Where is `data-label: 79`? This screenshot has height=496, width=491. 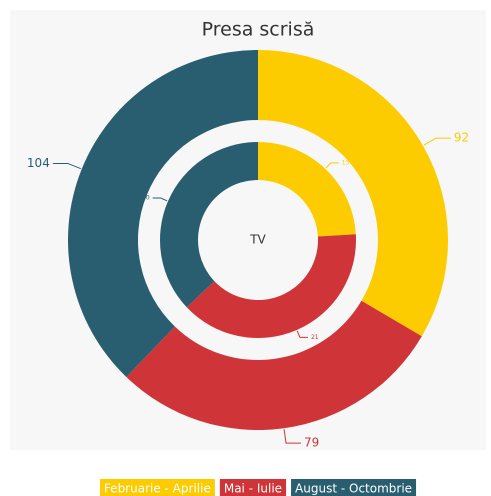
data-label: 79 is located at coordinates (311, 443).